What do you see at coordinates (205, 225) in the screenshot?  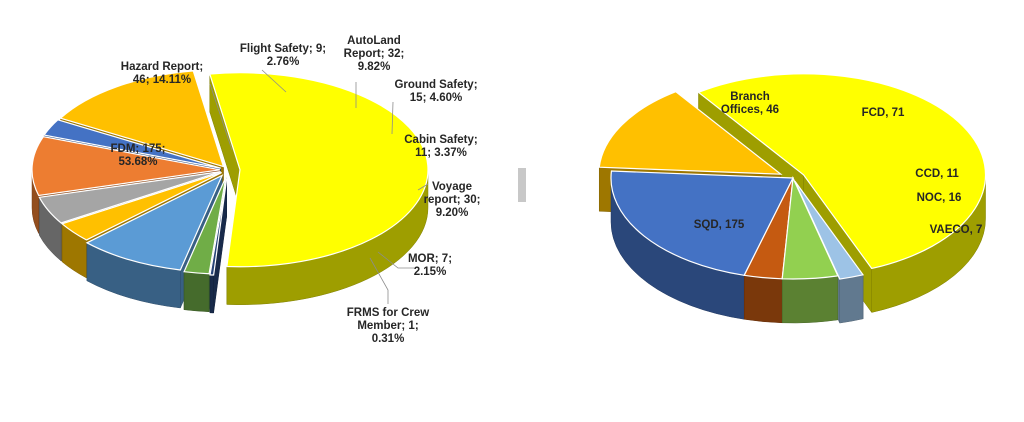 I see `pie1-slice-mor` at bounding box center [205, 225].